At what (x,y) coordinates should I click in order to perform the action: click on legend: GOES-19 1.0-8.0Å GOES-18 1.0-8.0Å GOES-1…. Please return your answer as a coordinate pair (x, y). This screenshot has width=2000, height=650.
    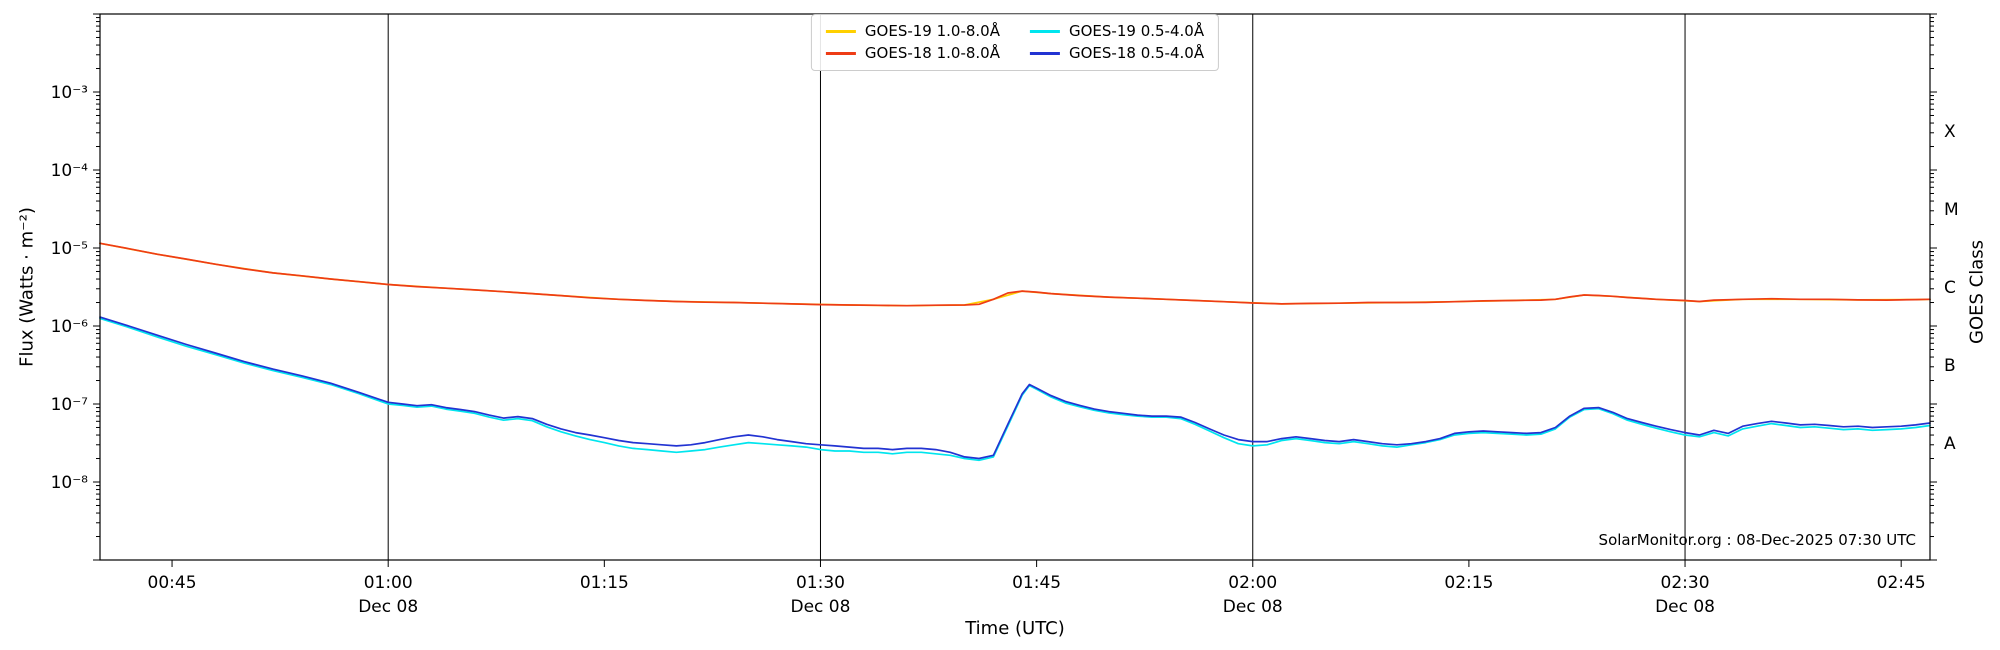
    Looking at the image, I should click on (1015, 42).